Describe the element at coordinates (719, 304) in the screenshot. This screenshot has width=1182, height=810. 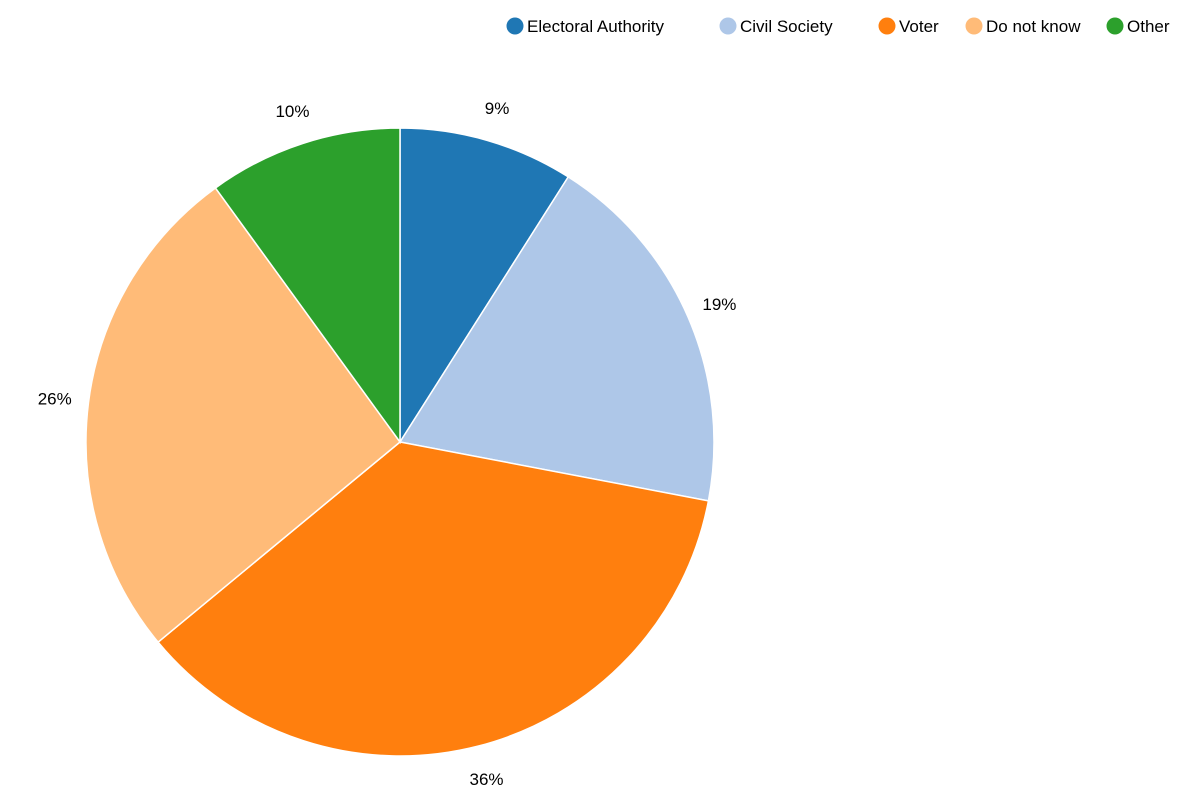
I see `slice-label-civil-society: 19%` at that location.